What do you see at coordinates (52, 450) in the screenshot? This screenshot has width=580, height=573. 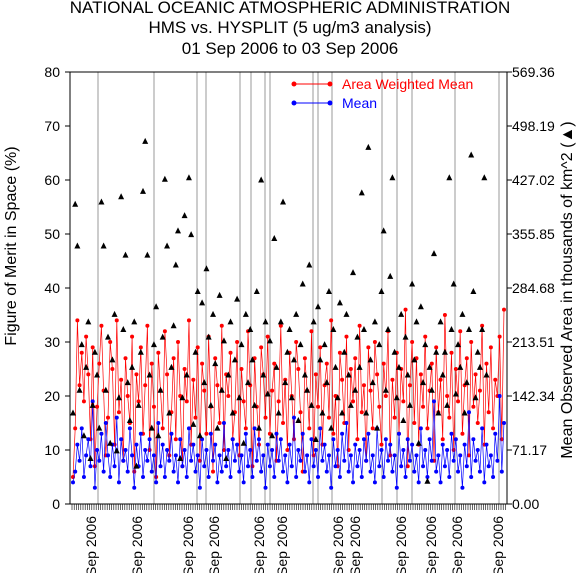 I see `y-tick-label: 10` at bounding box center [52, 450].